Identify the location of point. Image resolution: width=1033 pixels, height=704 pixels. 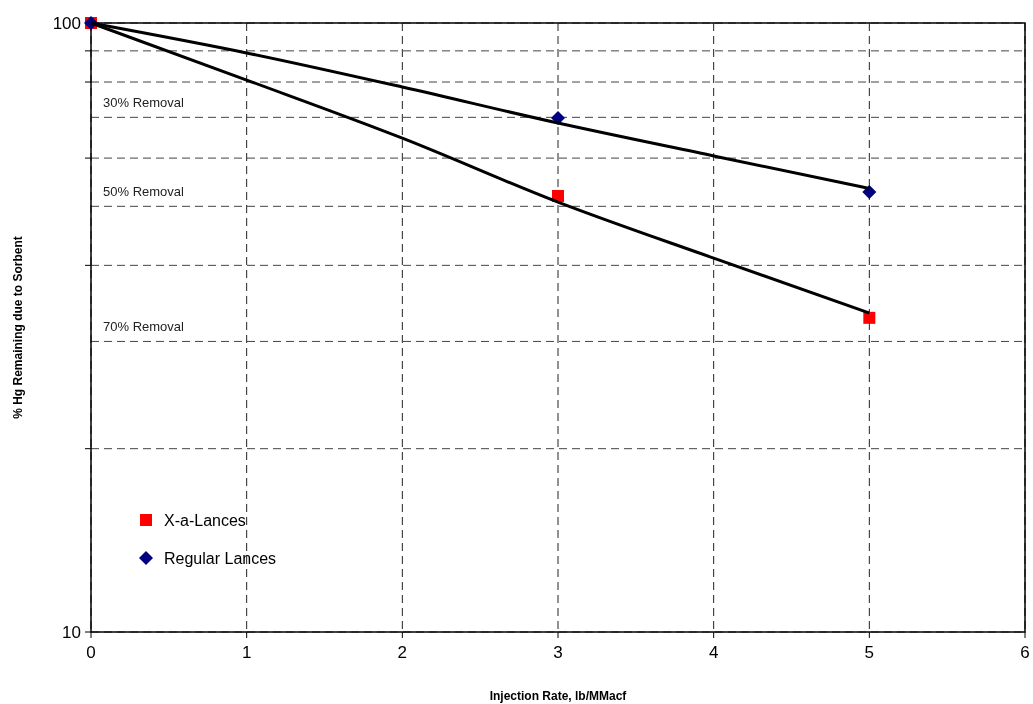
(869, 317).